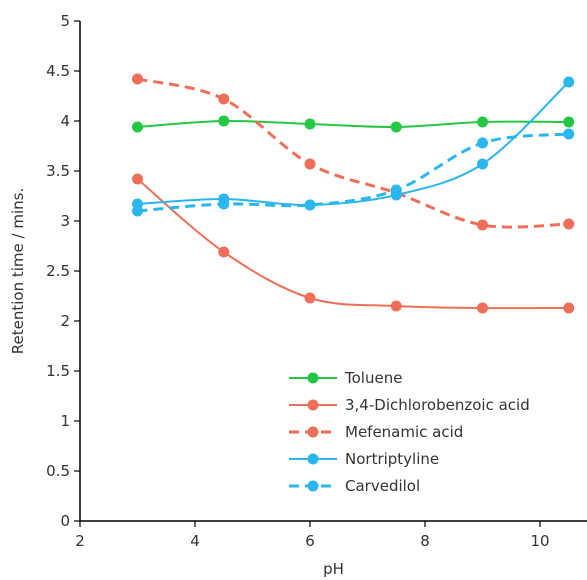 Image resolution: width=587 pixels, height=580 pixels. I want to click on series-line, so click(353, 124).